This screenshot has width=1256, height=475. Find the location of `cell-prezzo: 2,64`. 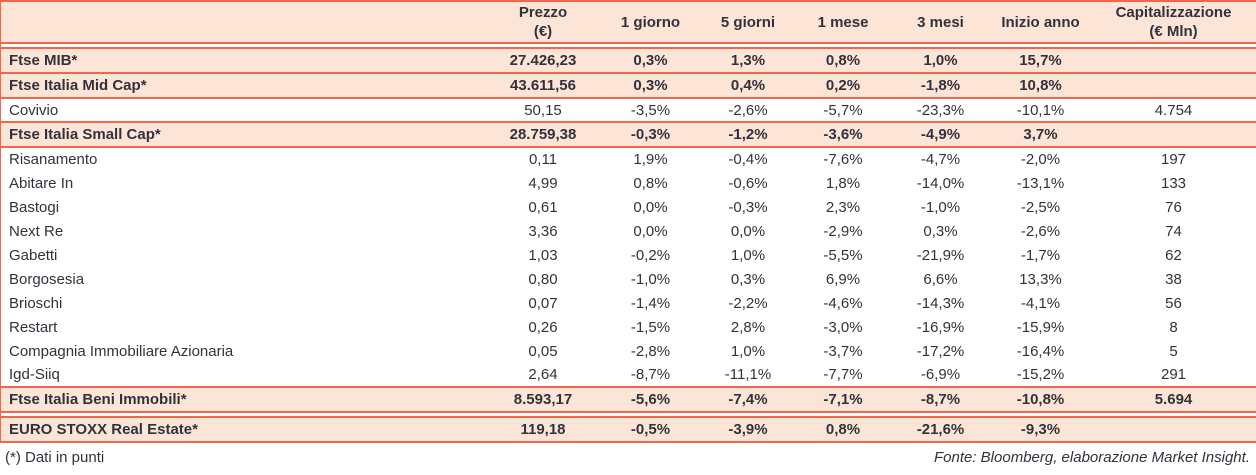

cell-prezzo: 2,64 is located at coordinates (543, 375).